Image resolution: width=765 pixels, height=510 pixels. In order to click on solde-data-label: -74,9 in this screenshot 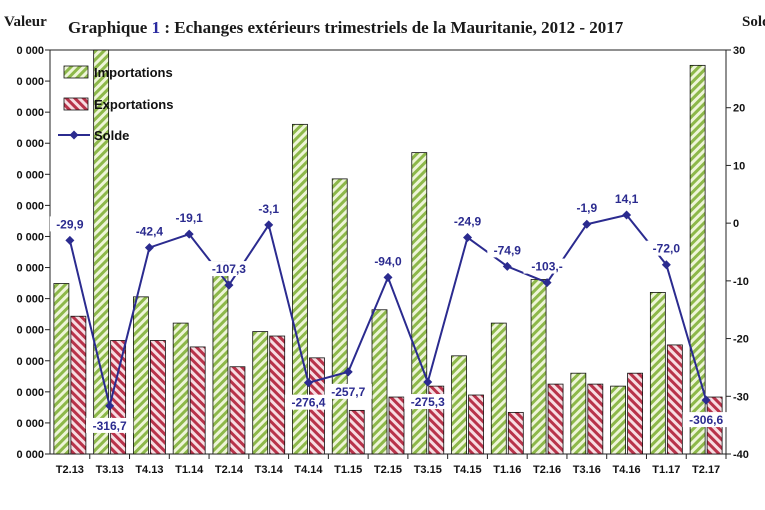, I will do `click(508, 250)`.